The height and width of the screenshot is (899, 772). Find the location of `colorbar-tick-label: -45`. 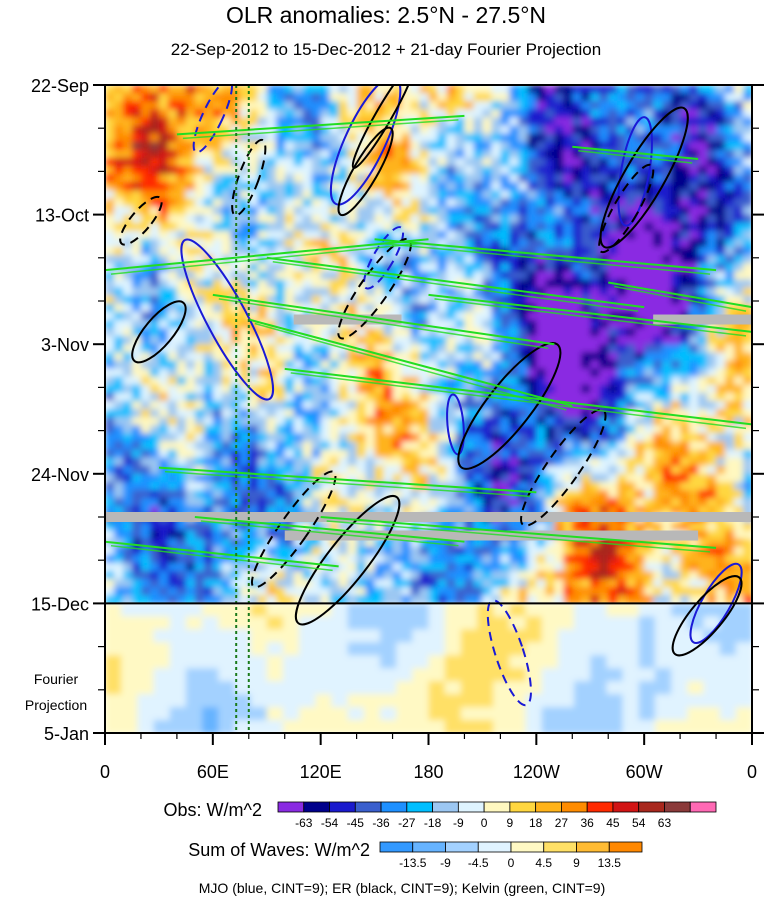

colorbar-tick-label: -45 is located at coordinates (356, 823).